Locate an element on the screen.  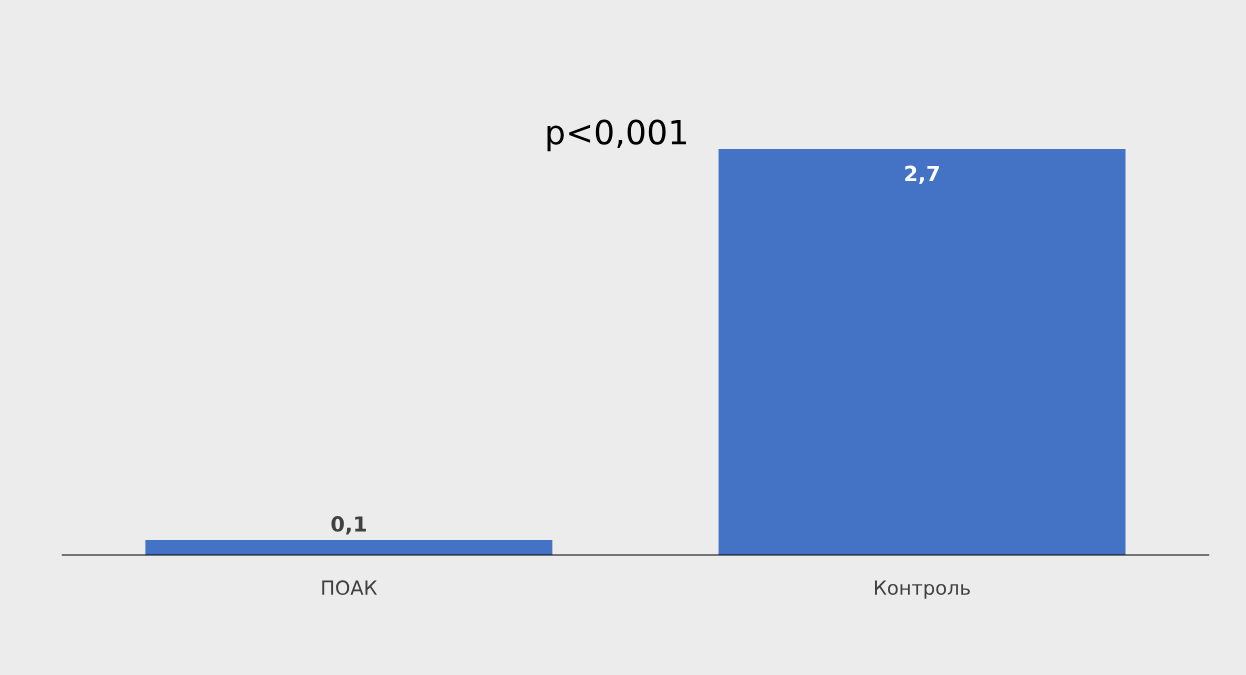
x-tick-label: Контроль is located at coordinates (922, 589).